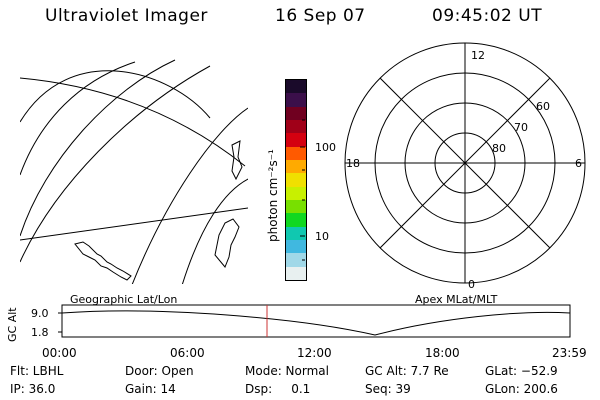 This screenshot has width=600, height=400. What do you see at coordinates (187, 353) in the screenshot?
I see `time-tick: 06:00` at bounding box center [187, 353].